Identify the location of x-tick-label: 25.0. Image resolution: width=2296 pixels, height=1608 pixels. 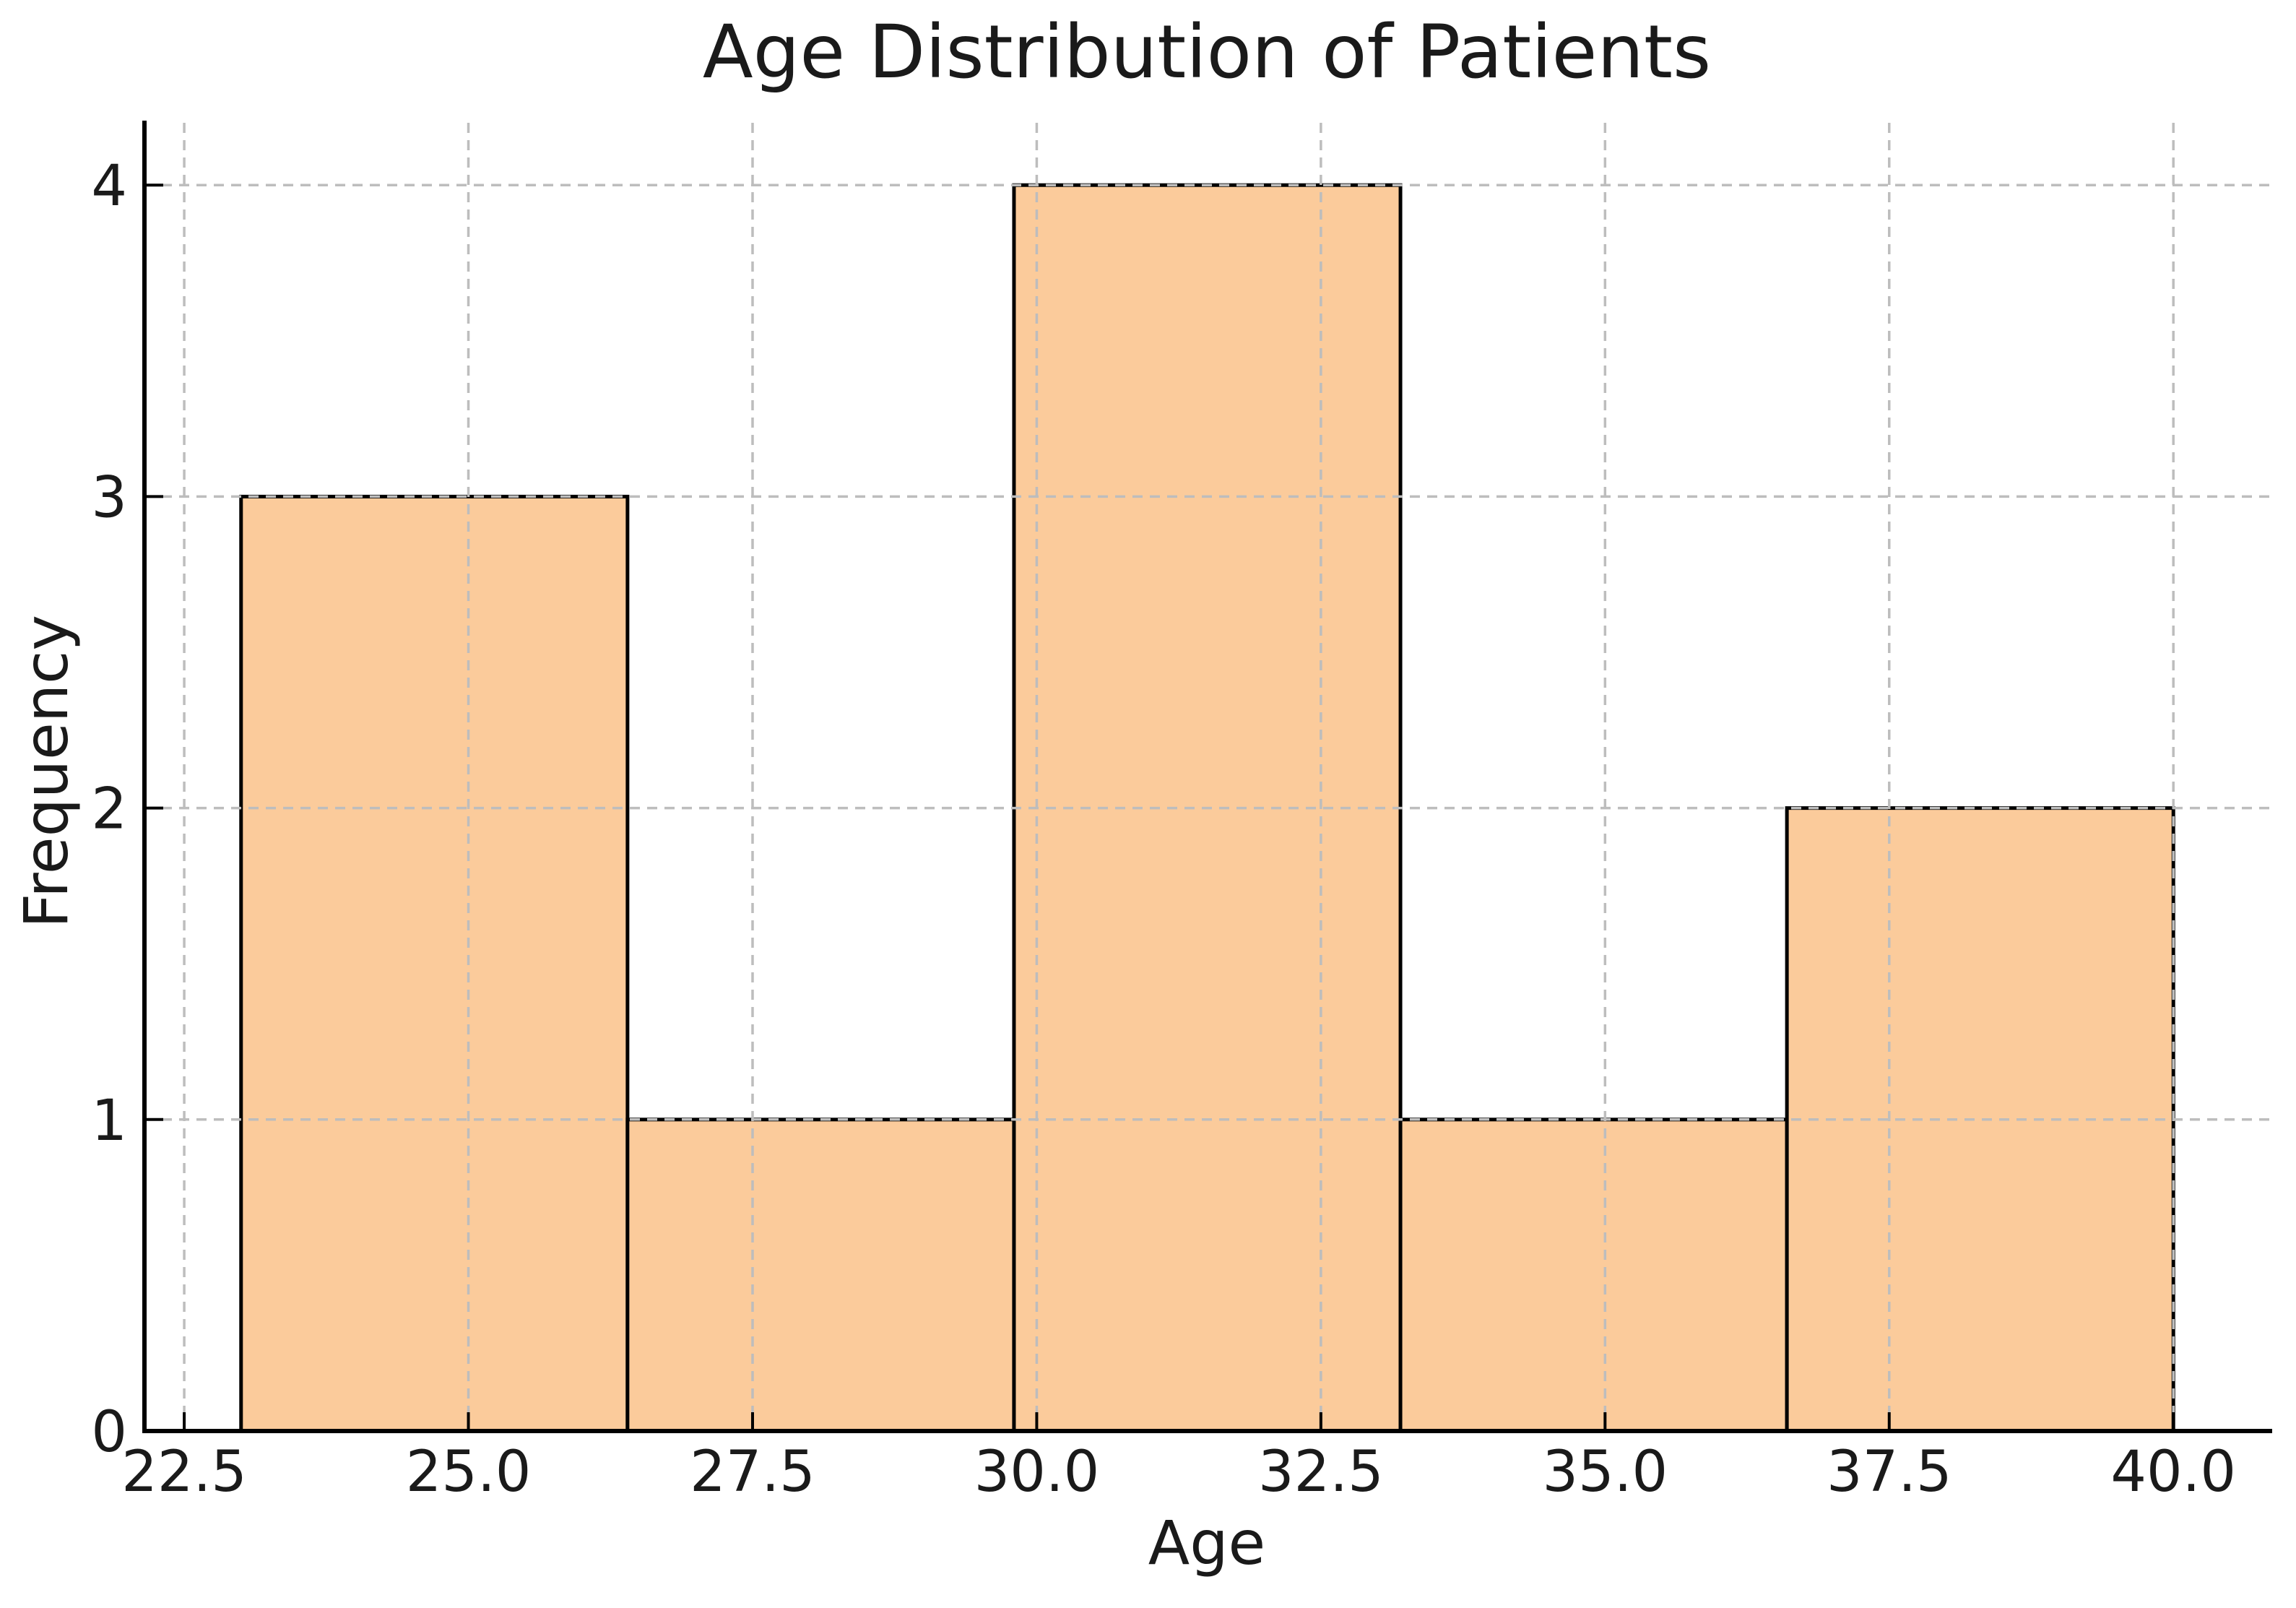
(469, 1472).